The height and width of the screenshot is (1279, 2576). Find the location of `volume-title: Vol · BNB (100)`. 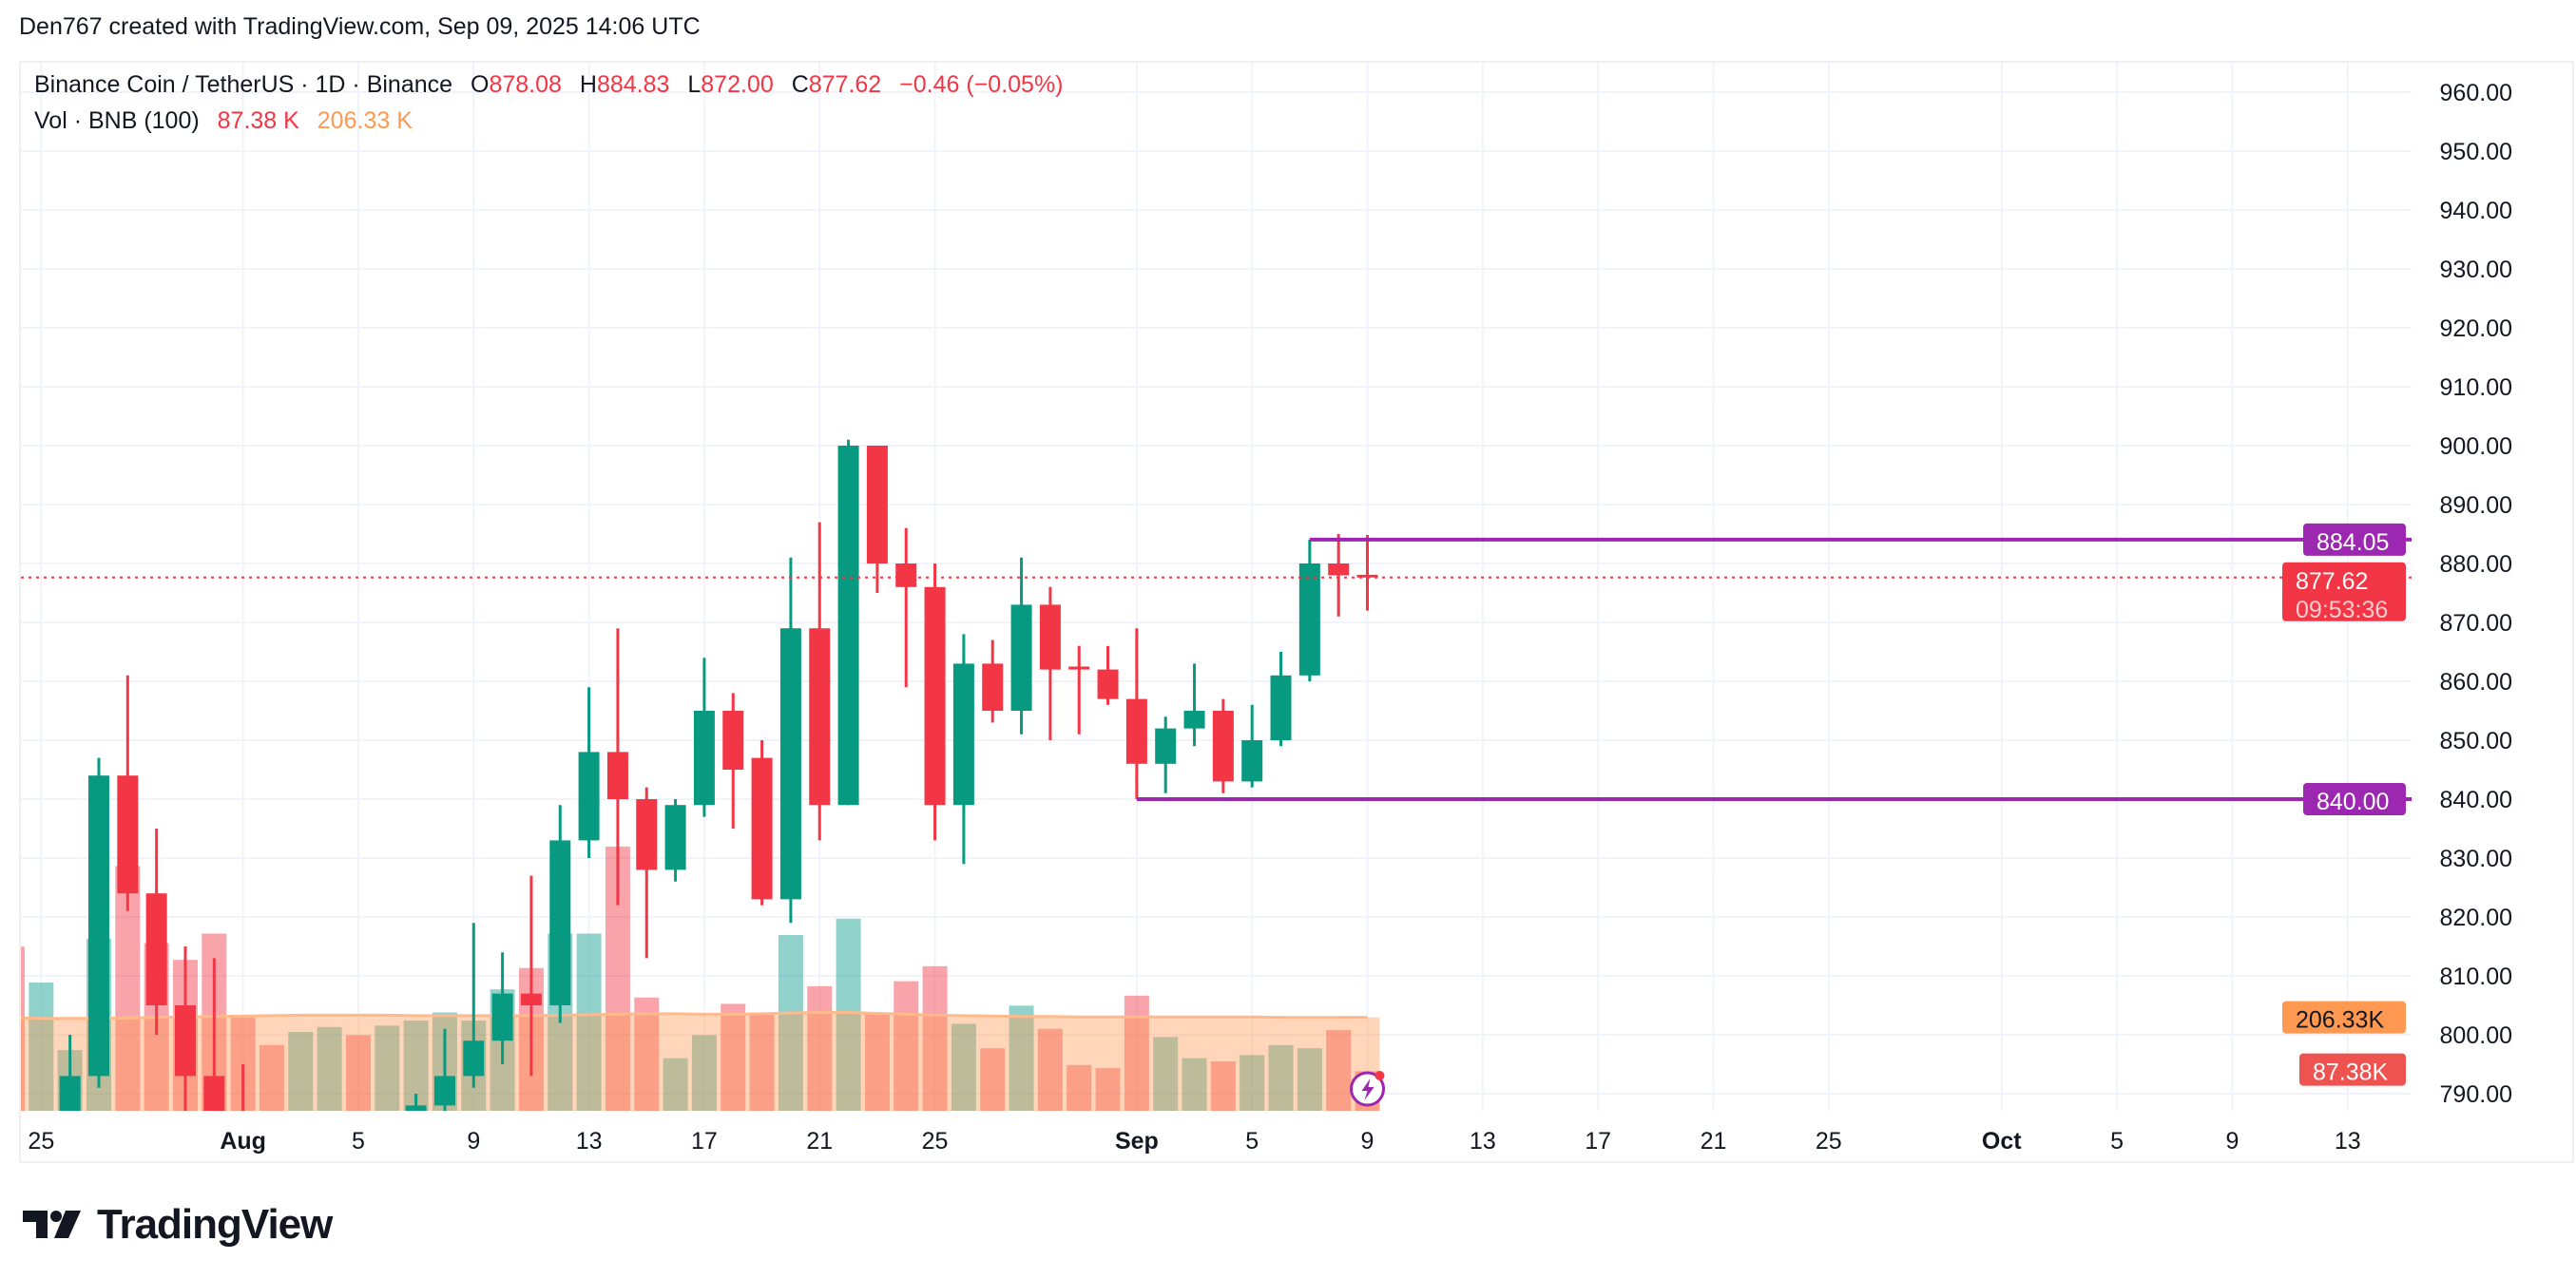

volume-title: Vol · BNB (100) is located at coordinates (117, 120).